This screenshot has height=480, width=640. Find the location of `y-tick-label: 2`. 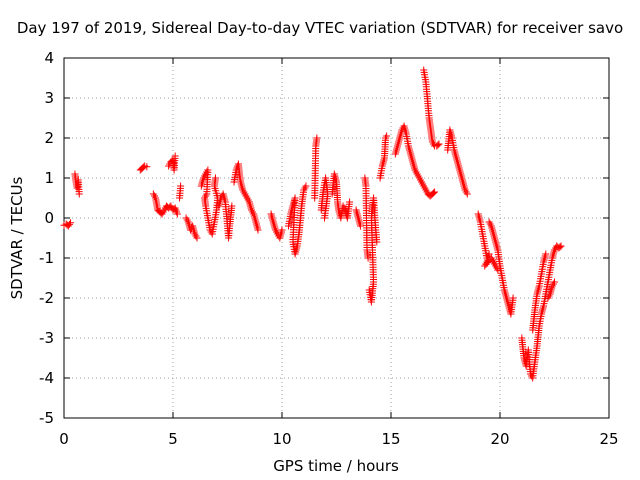

y-tick-label: 2 is located at coordinates (49, 138).